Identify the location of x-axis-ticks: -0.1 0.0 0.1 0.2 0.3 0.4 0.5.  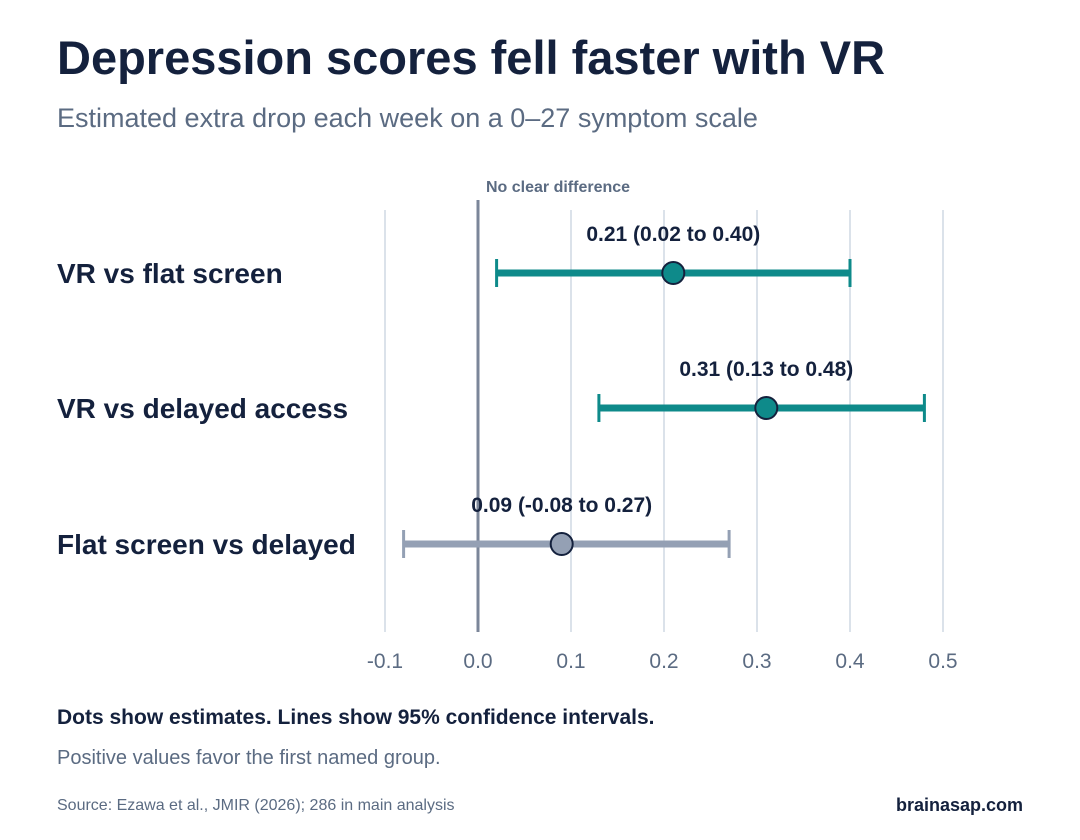
(662, 661).